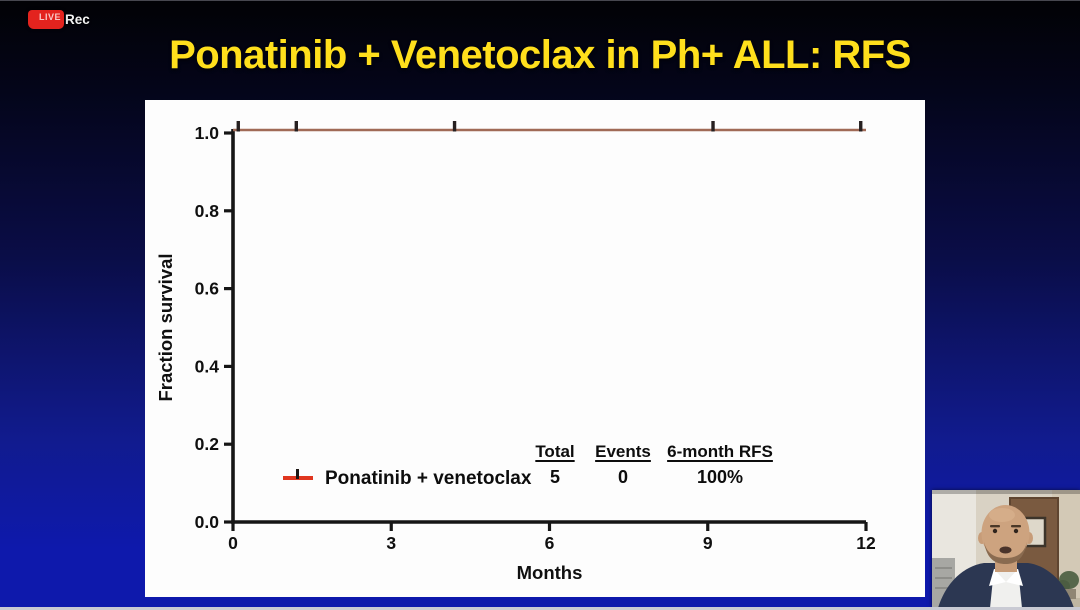  What do you see at coordinates (540, 55) in the screenshot?
I see `slide-title: Ponatinib + Venetoclax in Ph+ ALL: RFS` at bounding box center [540, 55].